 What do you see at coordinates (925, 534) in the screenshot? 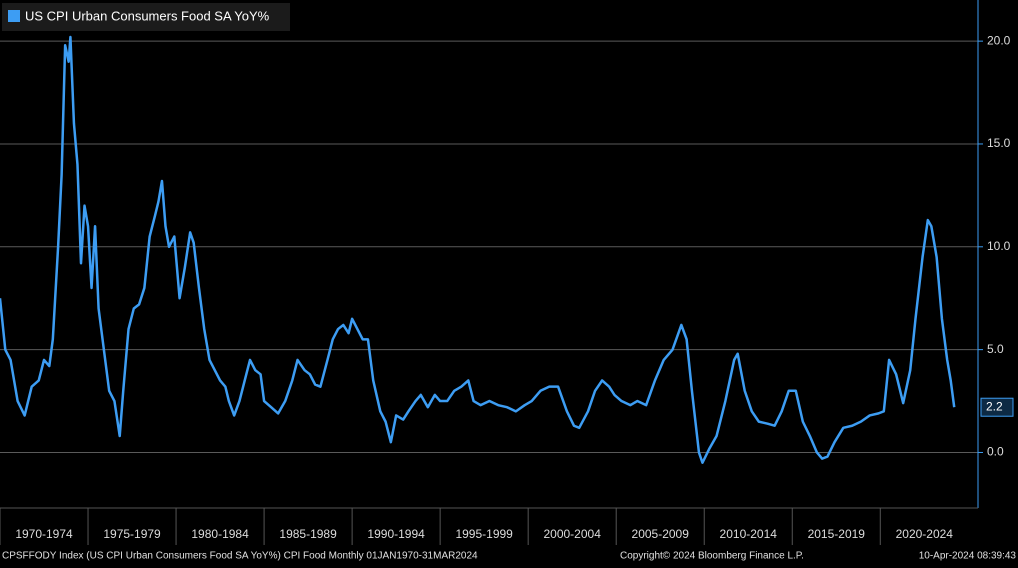
I see `x-tick-label: 2020-2024` at bounding box center [925, 534].